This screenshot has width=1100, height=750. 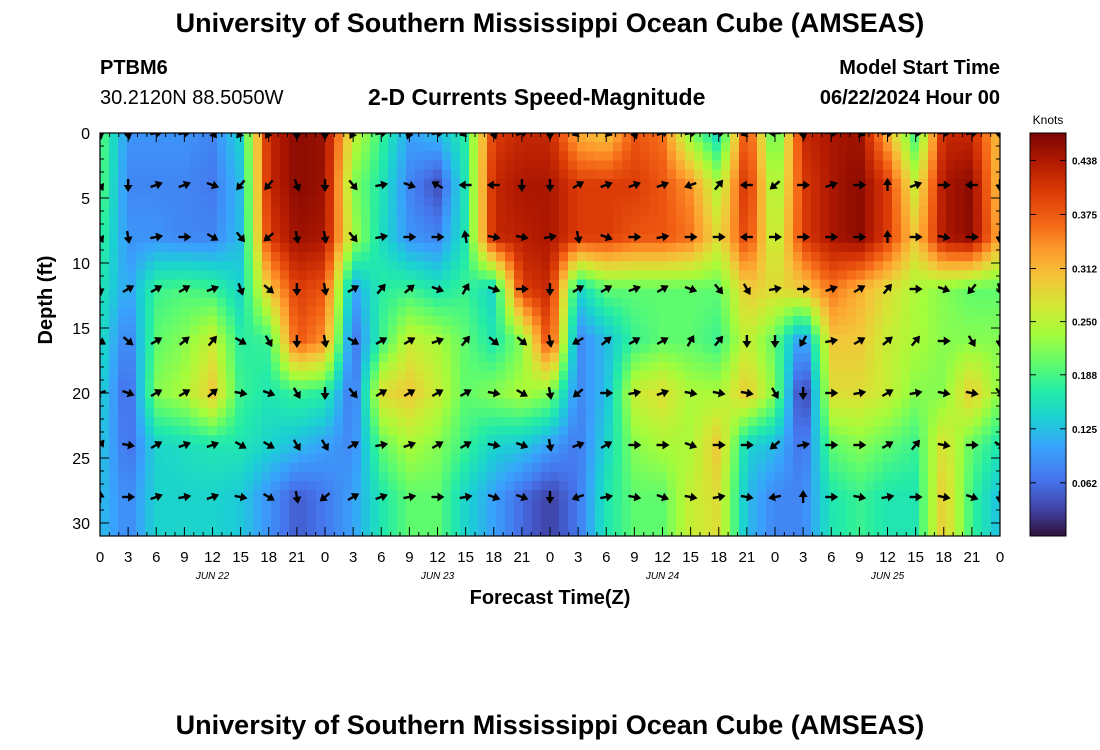 What do you see at coordinates (1048, 120) in the screenshot?
I see `colorbar-label: Knots` at bounding box center [1048, 120].